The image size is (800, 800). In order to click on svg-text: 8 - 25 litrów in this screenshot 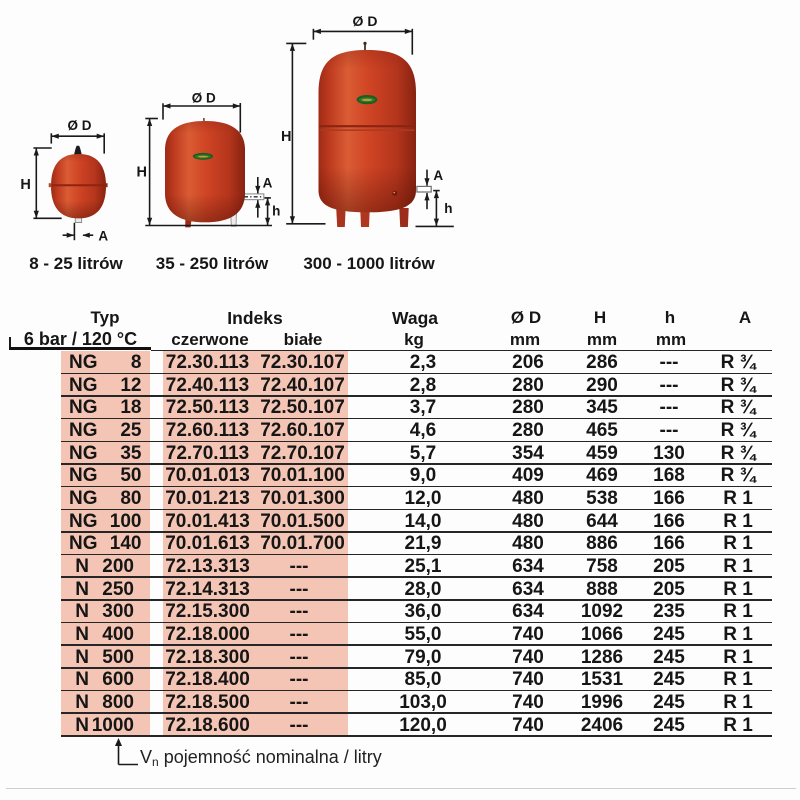, I will do `click(76, 263)`.